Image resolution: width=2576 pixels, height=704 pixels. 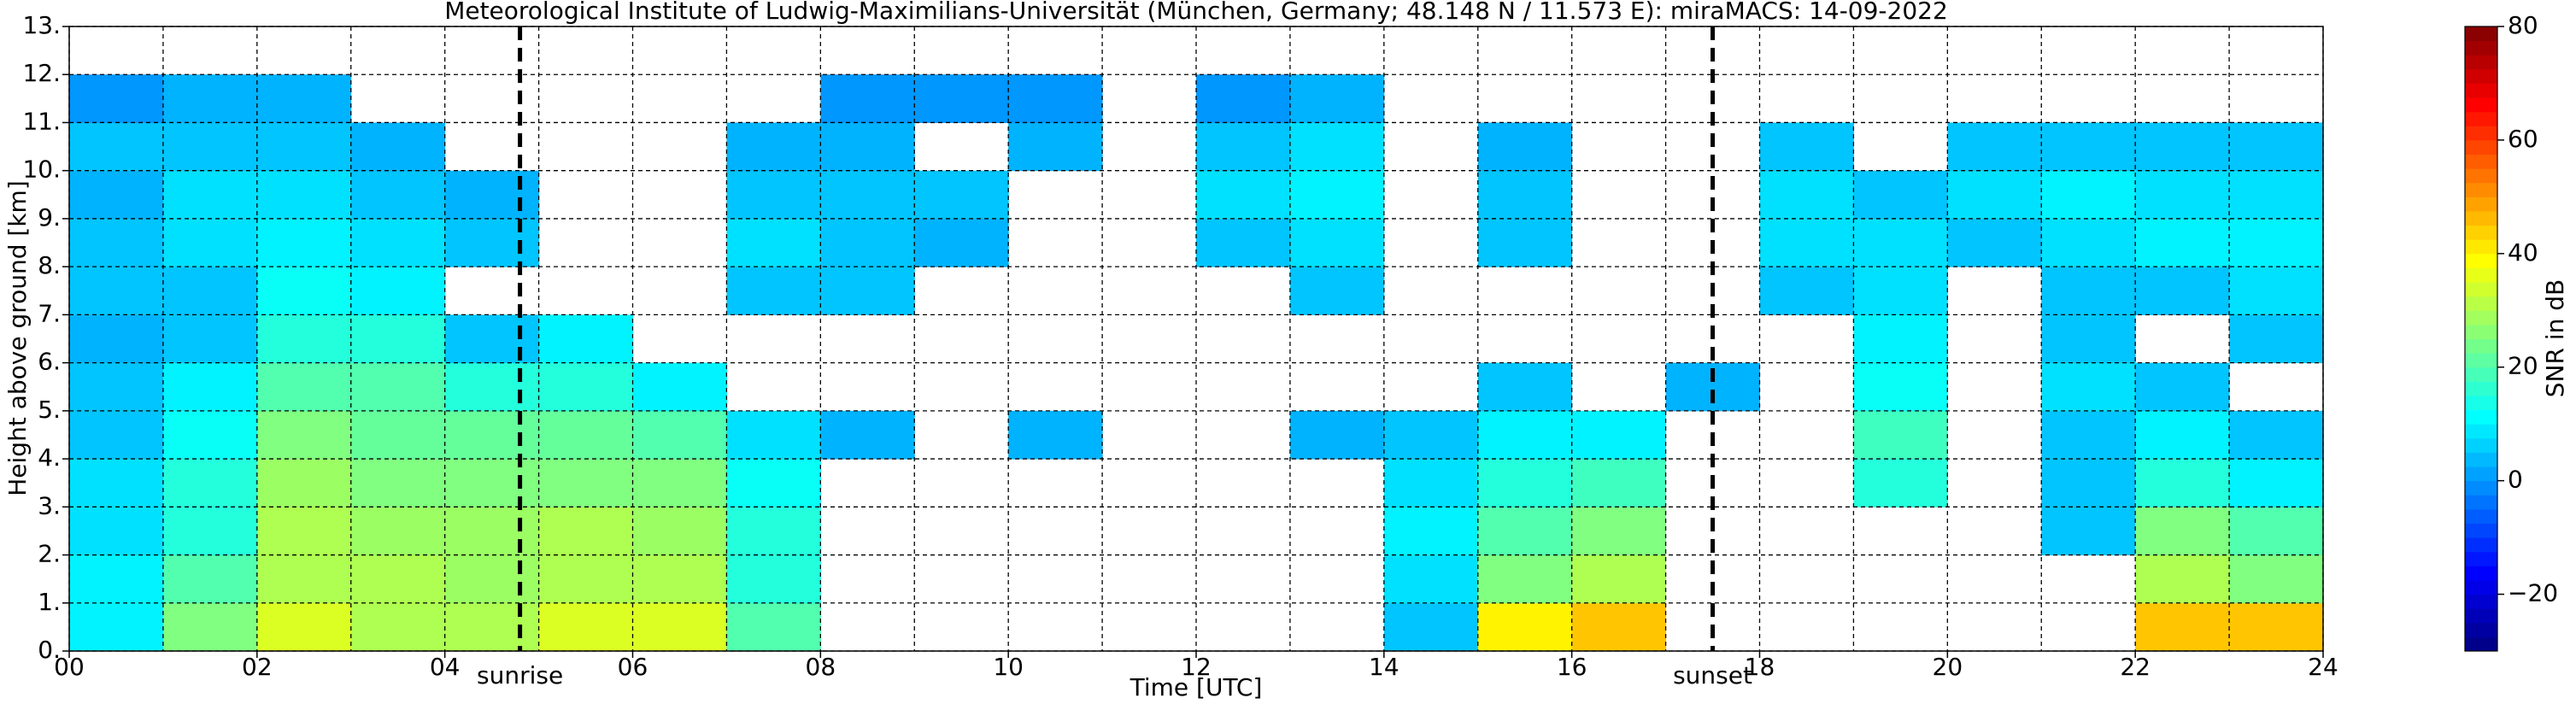 I want to click on y-tick-label: 10., so click(x=41, y=169).